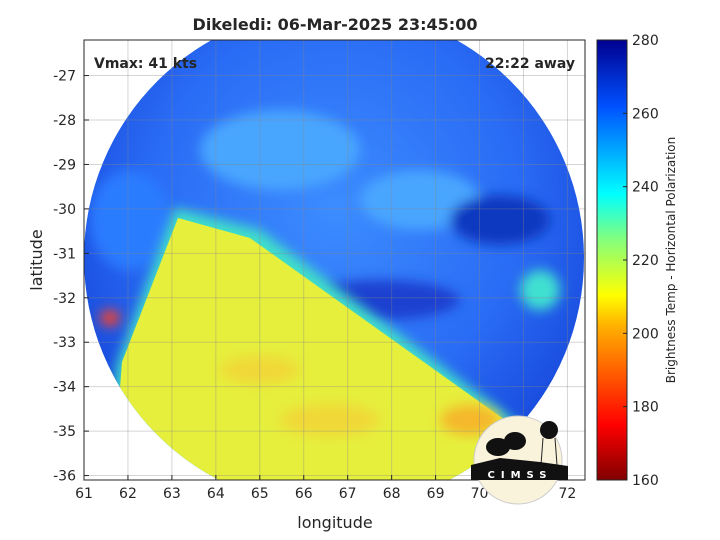  I want to click on colorbar-tick-label: 180, so click(645, 408).